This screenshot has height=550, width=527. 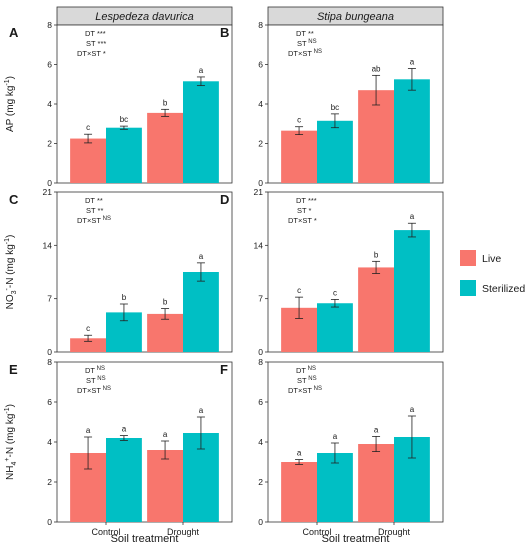 I want to click on legend-label: Live, so click(x=491, y=259).